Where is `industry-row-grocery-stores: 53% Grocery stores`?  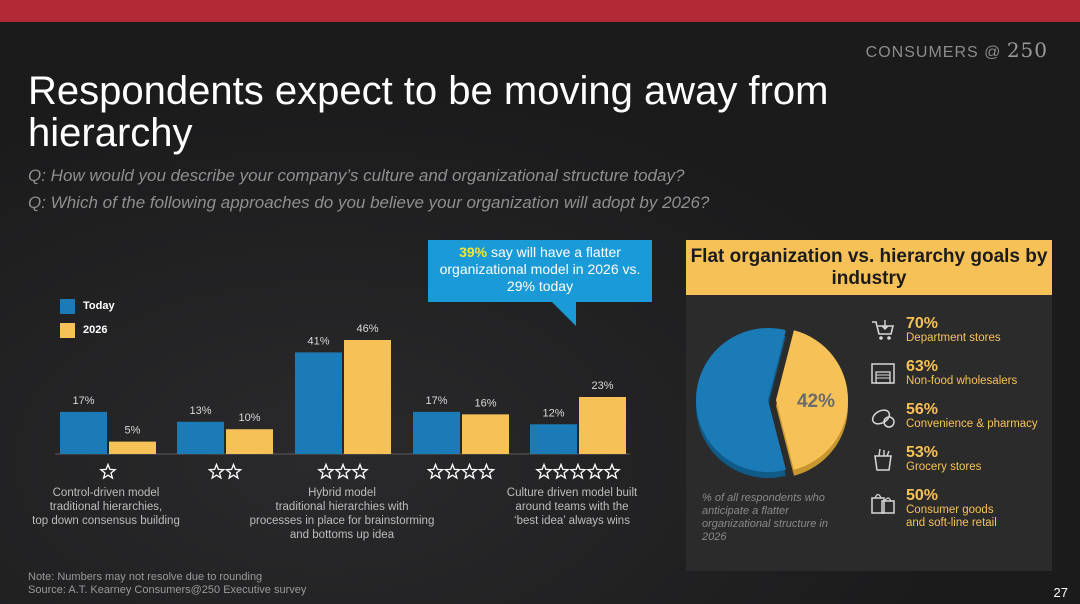 industry-row-grocery-stores: 53% Grocery stores is located at coordinates (925, 464).